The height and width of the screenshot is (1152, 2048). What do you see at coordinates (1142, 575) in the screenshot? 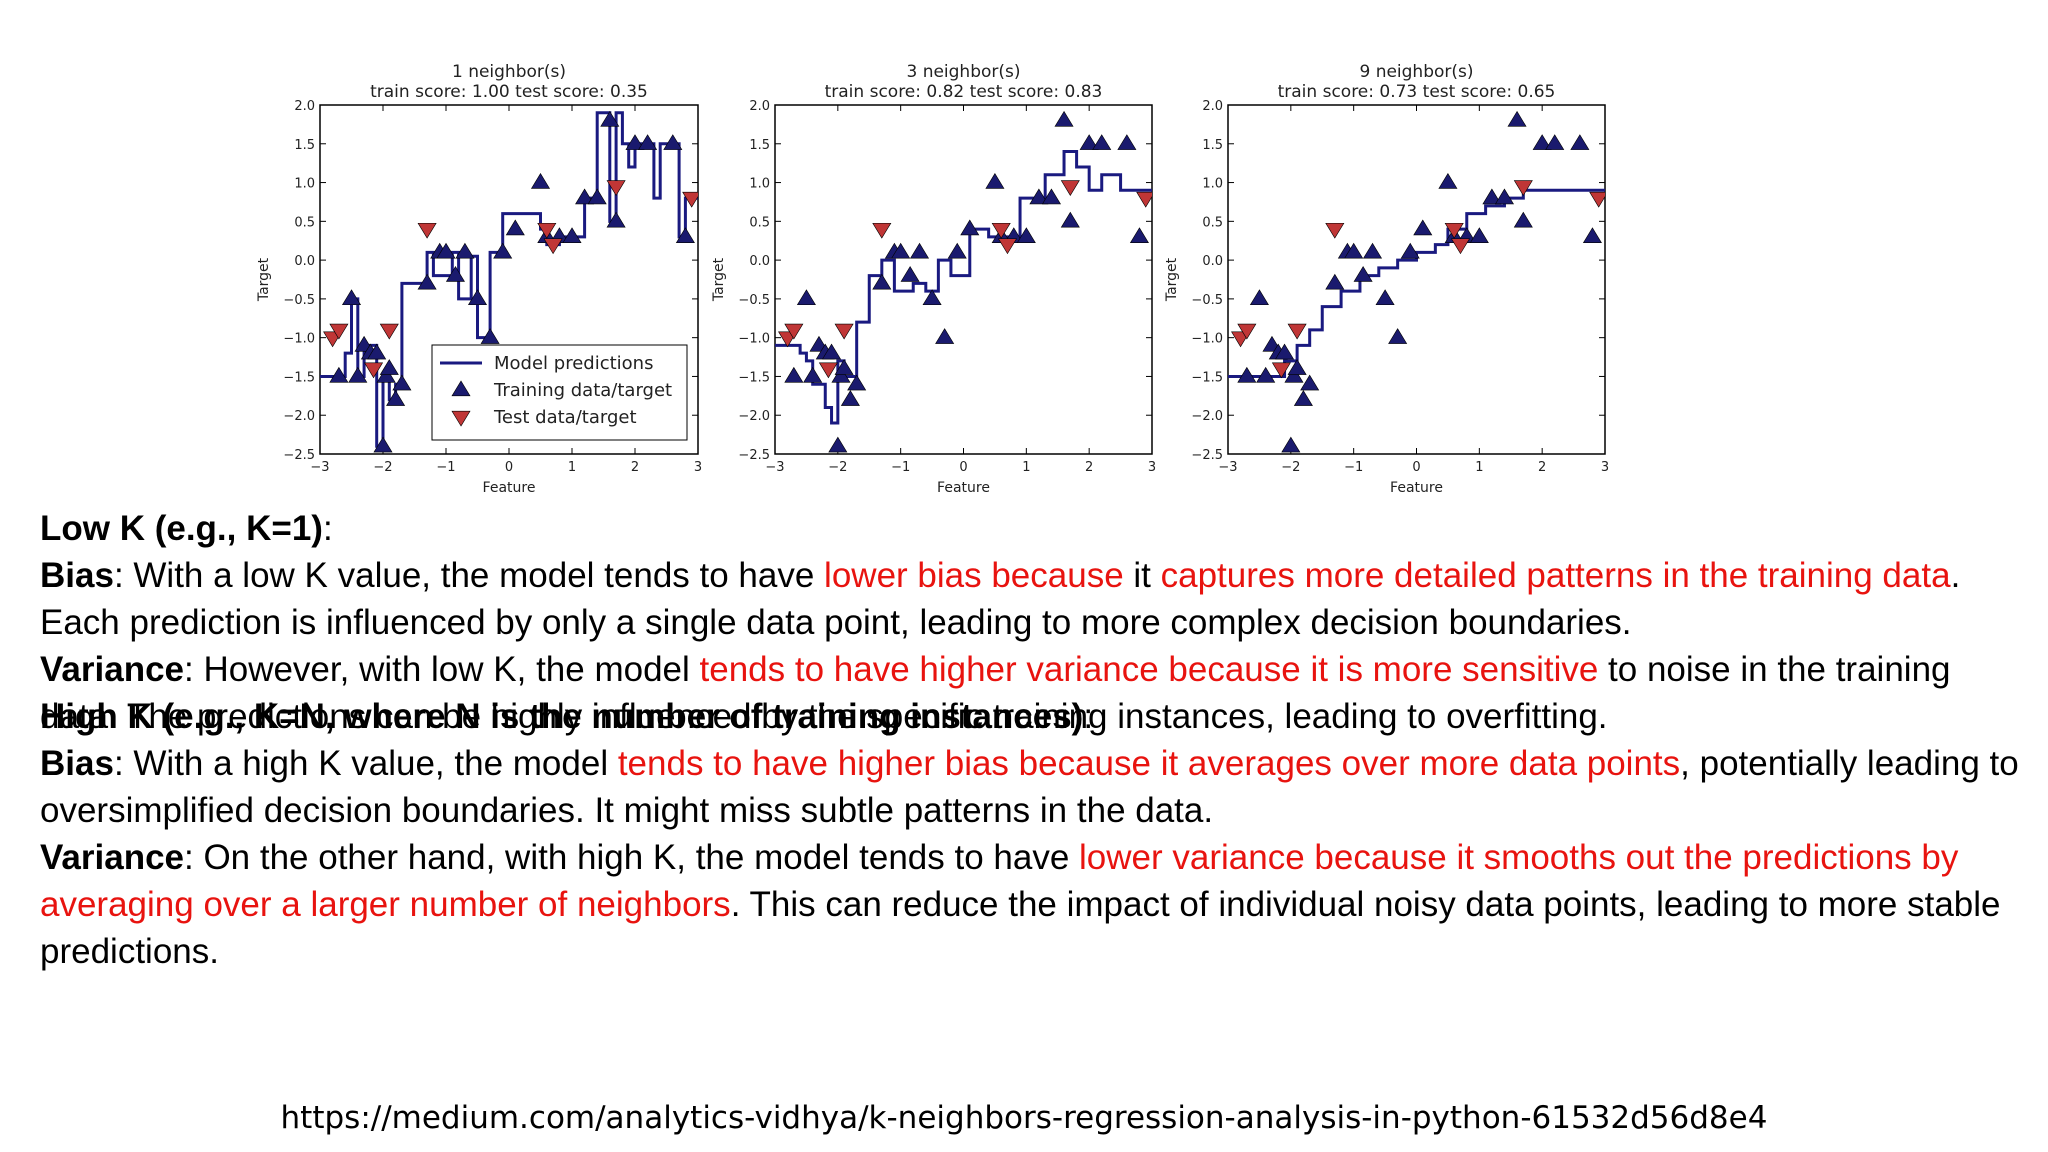
I see `low-bias-text-2: it` at bounding box center [1142, 575].